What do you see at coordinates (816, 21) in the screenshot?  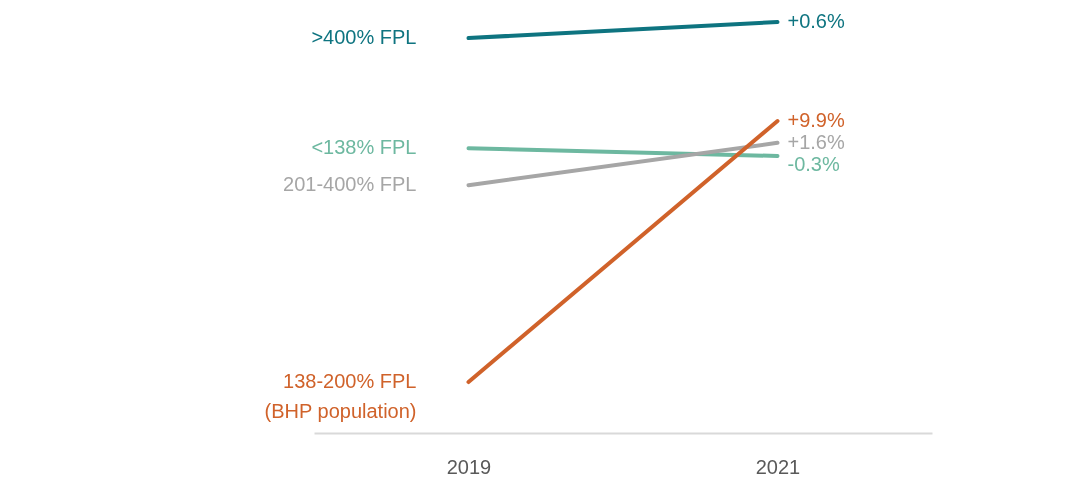 I see `annotation: +0.6%` at bounding box center [816, 21].